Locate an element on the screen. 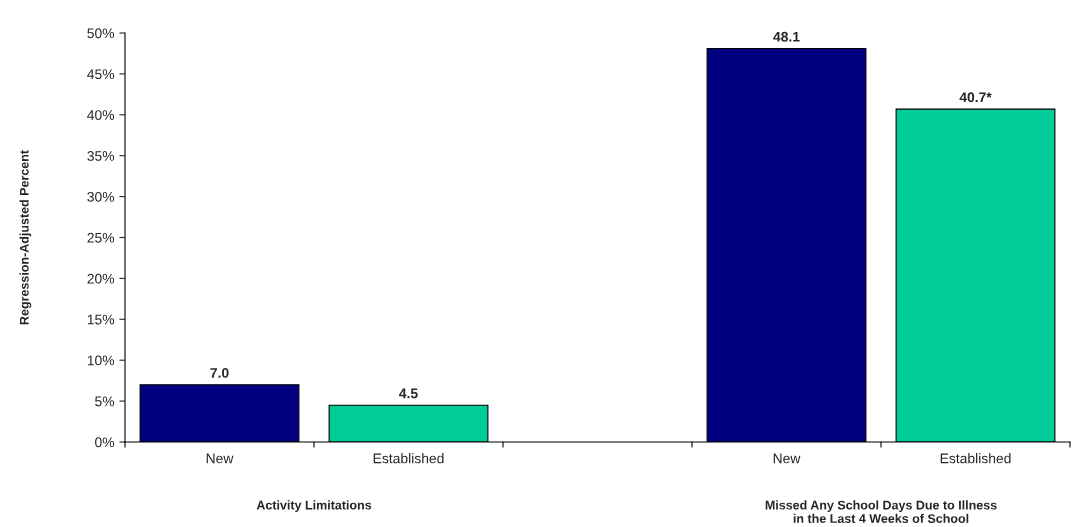 The width and height of the screenshot is (1078, 527). y-tick-label: 45% is located at coordinates (101, 74).